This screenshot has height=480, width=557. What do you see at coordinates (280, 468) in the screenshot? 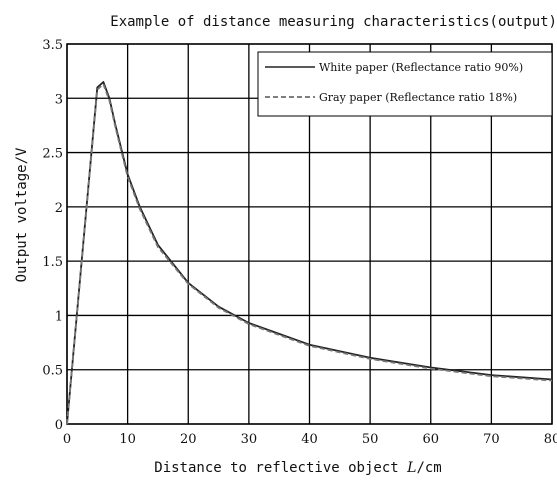
I see `x-axis-title-prefix: Distance to reflective object` at bounding box center [280, 468].